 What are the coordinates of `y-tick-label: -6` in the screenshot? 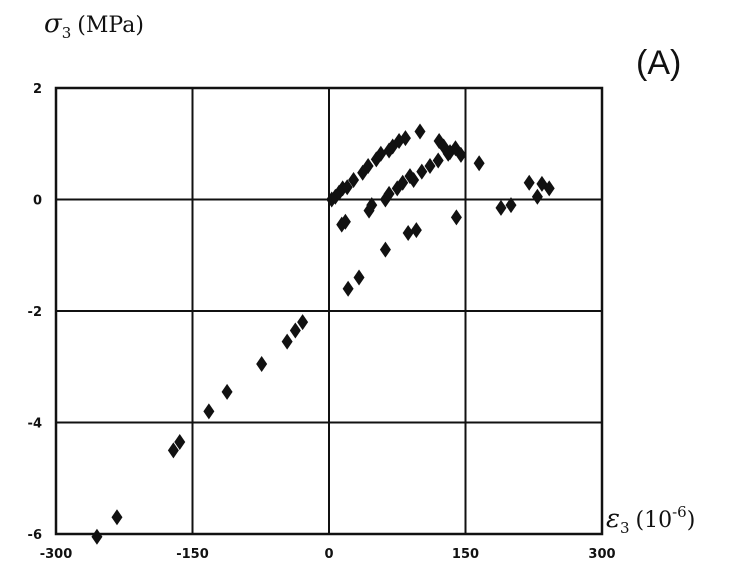 It's located at (35, 535).